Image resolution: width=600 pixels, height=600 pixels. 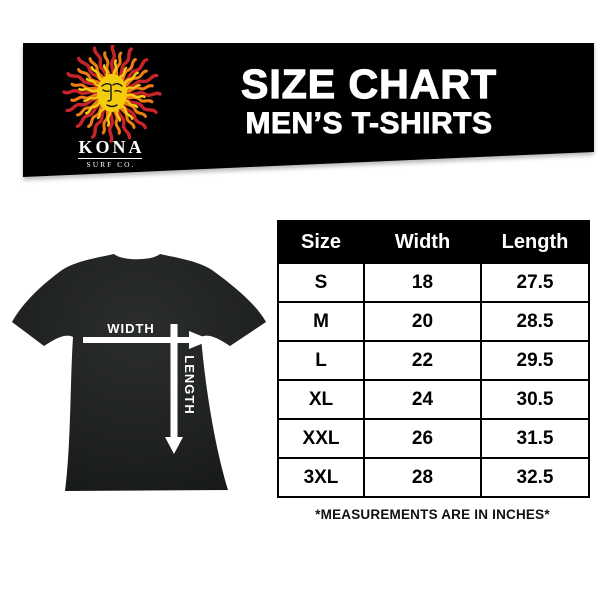 I want to click on table-row: M 20 28.5, so click(x=433, y=321).